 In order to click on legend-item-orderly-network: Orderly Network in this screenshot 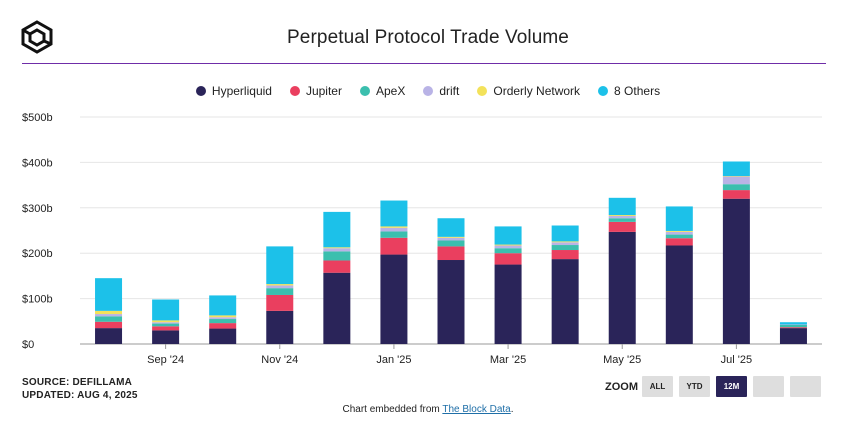, I will do `click(528, 91)`.